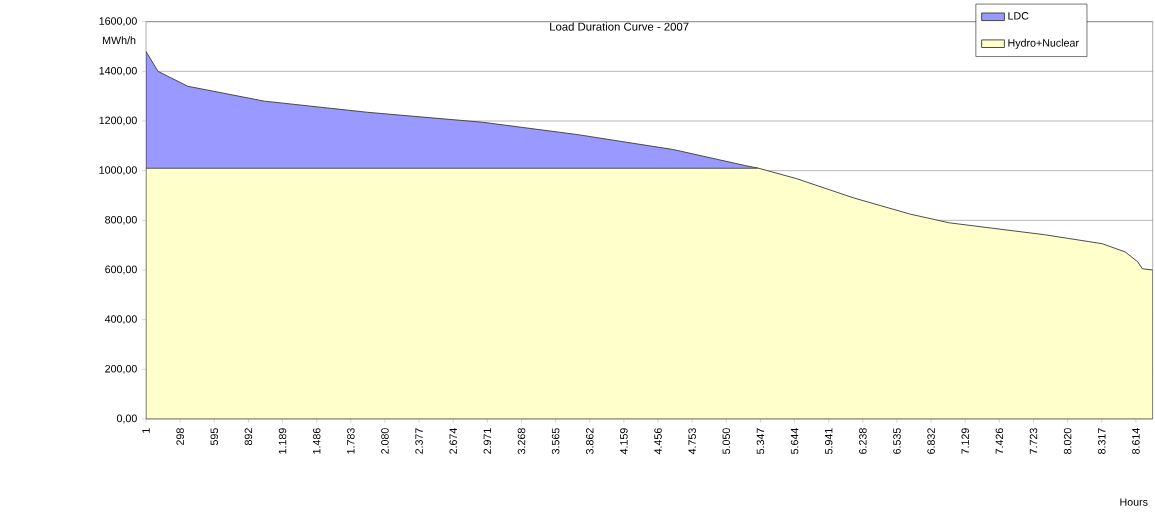  Describe the element at coordinates (214, 437) in the screenshot. I see `x-tick-label: 595` at that location.